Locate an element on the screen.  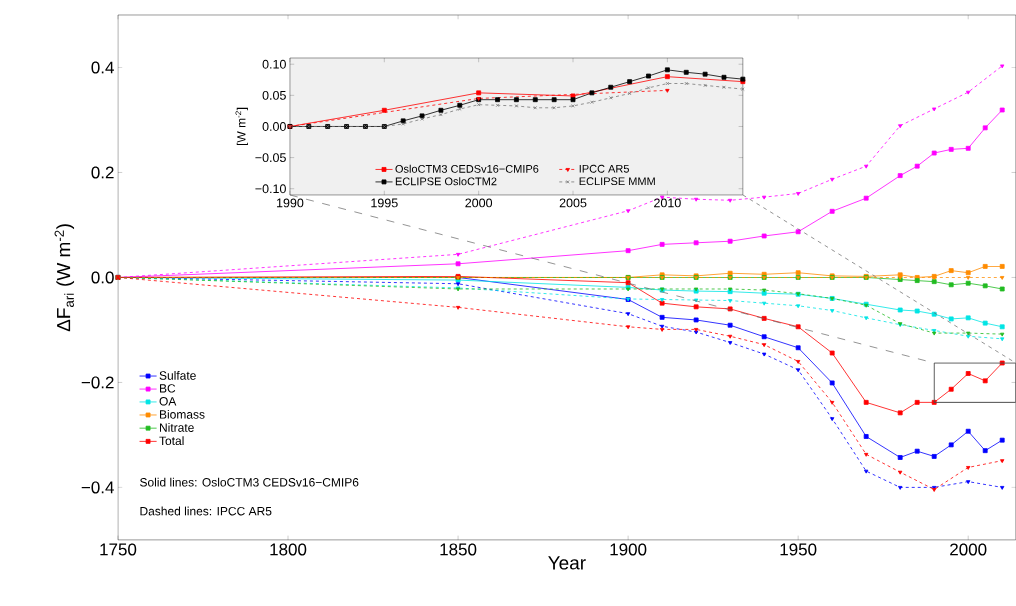
x-tick-label: 1990 is located at coordinates (290, 203).